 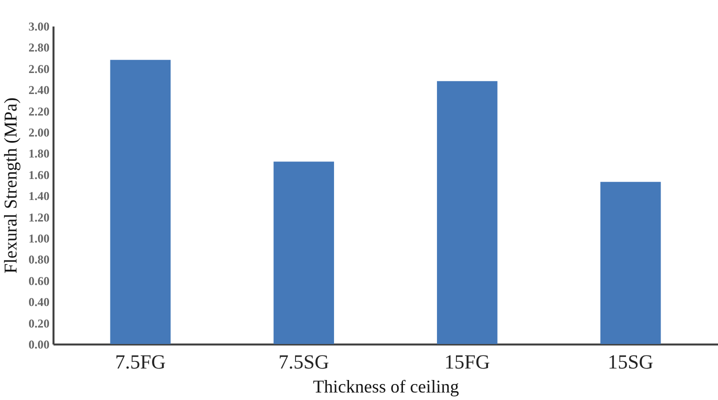 What do you see at coordinates (39, 153) in the screenshot?
I see `y-tick-label: 1.80` at bounding box center [39, 153].